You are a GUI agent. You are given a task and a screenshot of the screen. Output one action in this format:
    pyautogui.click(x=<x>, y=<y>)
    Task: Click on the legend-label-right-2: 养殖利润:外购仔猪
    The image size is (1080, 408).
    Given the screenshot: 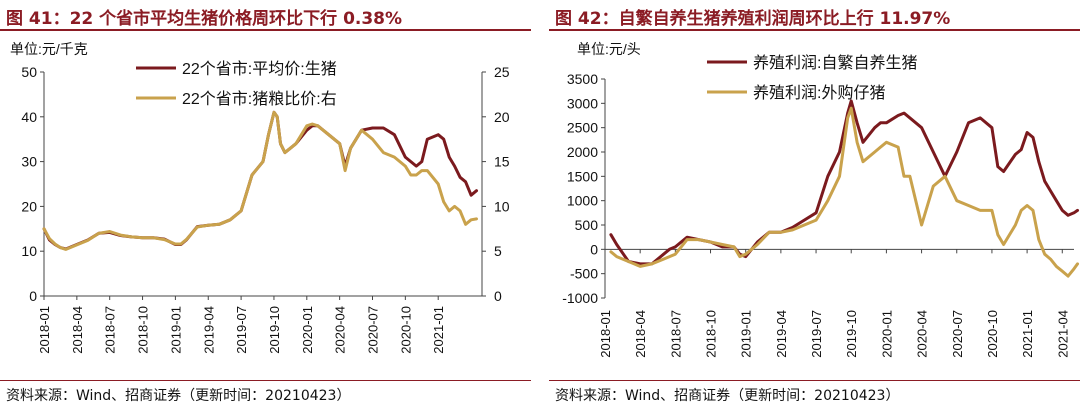 What is the action you would take?
    pyautogui.click(x=819, y=93)
    